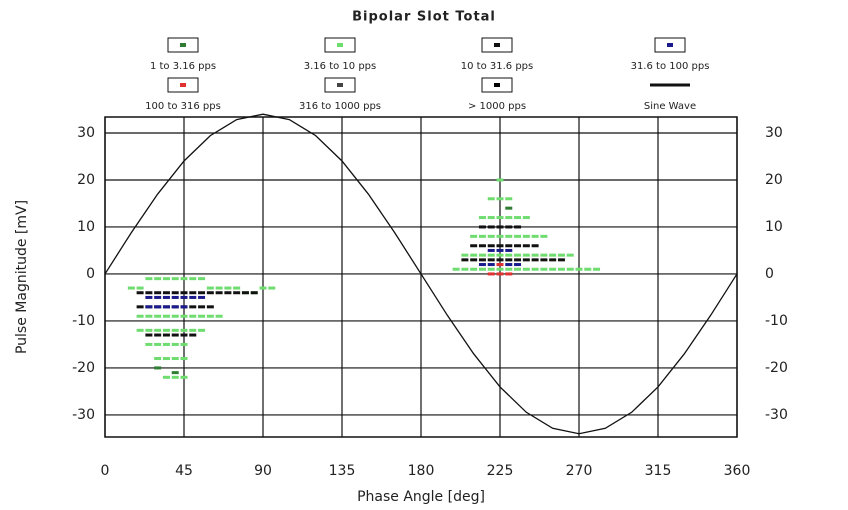 Image resolution: width=848 pixels, height=510 pixels. I want to click on x-axis-label: Phase Angle [deg], so click(421, 497).